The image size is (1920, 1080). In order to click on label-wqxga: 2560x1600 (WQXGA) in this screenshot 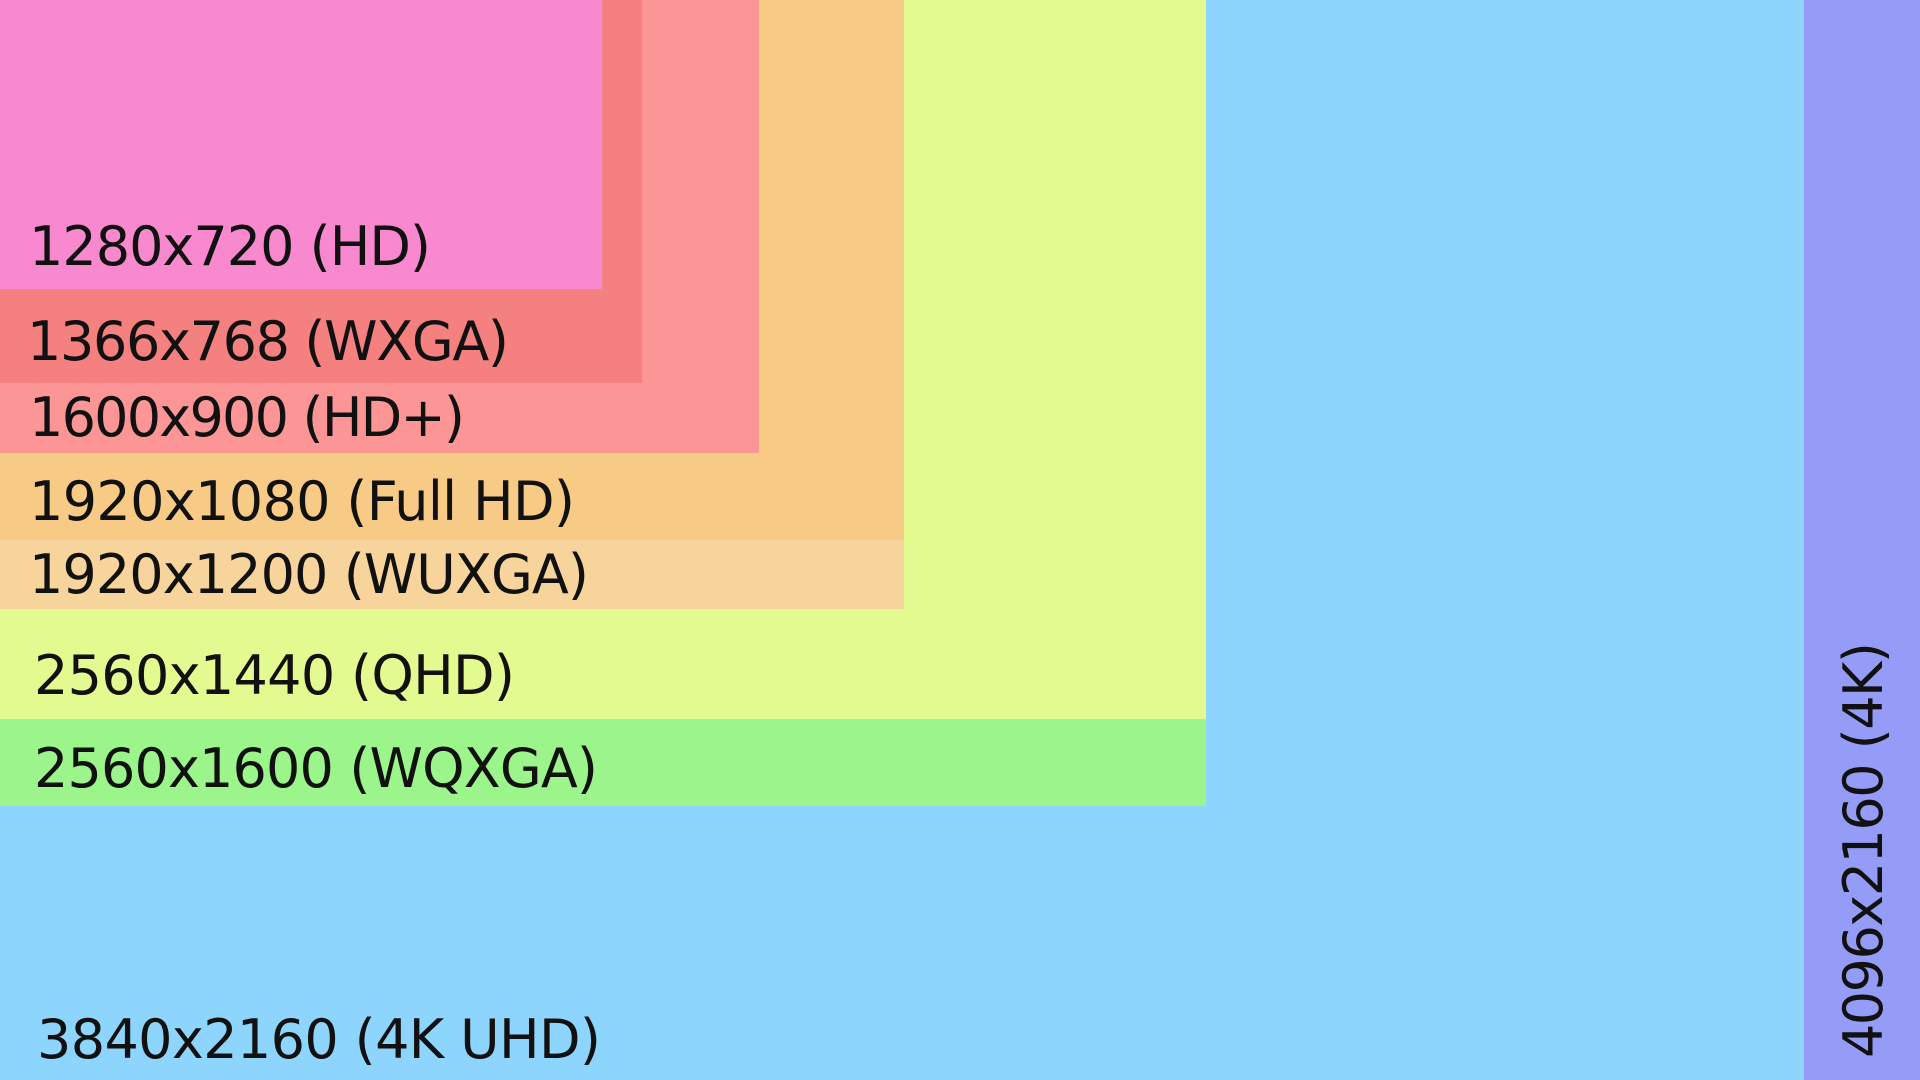, I will do `click(316, 768)`.